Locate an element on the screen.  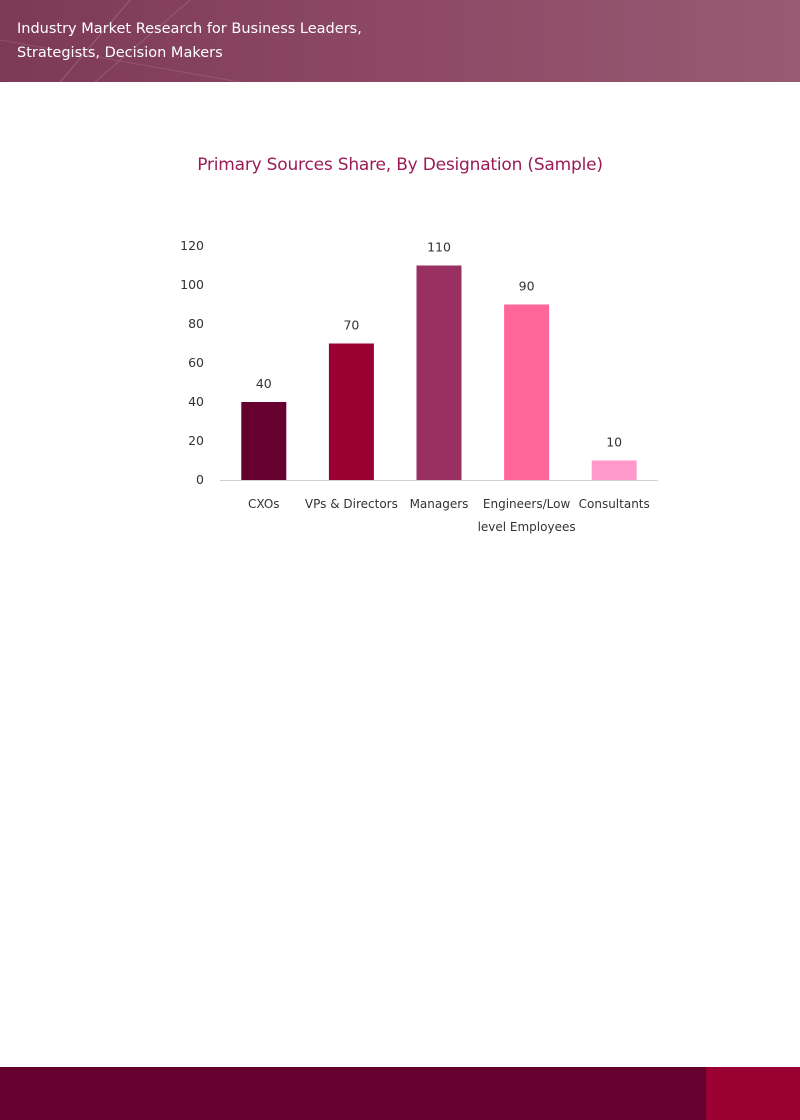
category-label: level Employees is located at coordinates (527, 527).